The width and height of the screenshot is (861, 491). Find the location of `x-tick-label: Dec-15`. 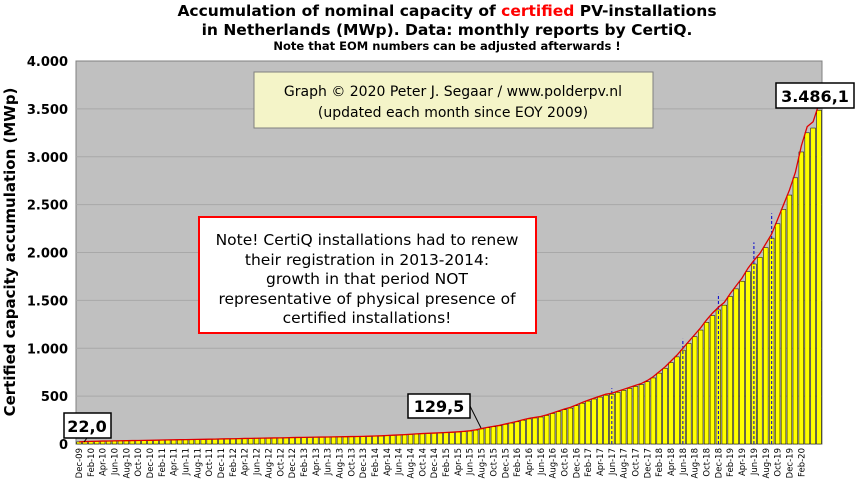

x-tick-label: Dec-15 is located at coordinates (506, 463).